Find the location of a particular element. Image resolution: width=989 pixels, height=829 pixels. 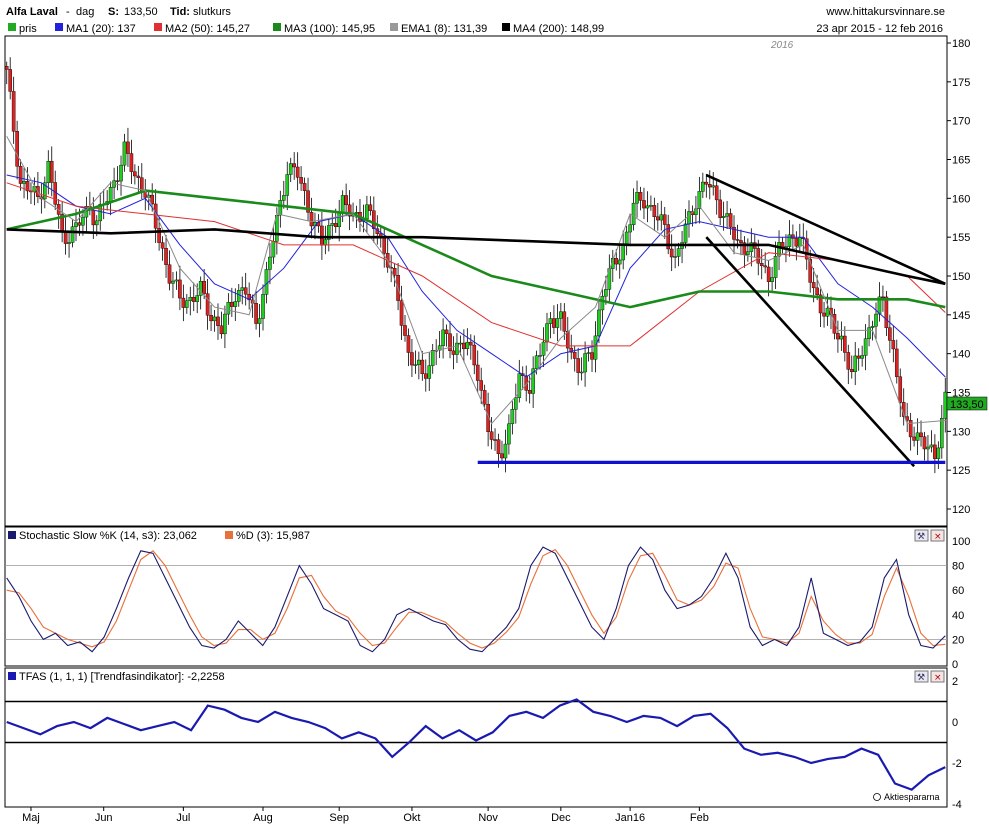

stoch-k-label: Stochastic Slow %K (14, s3): 23,062 is located at coordinates (108, 536).